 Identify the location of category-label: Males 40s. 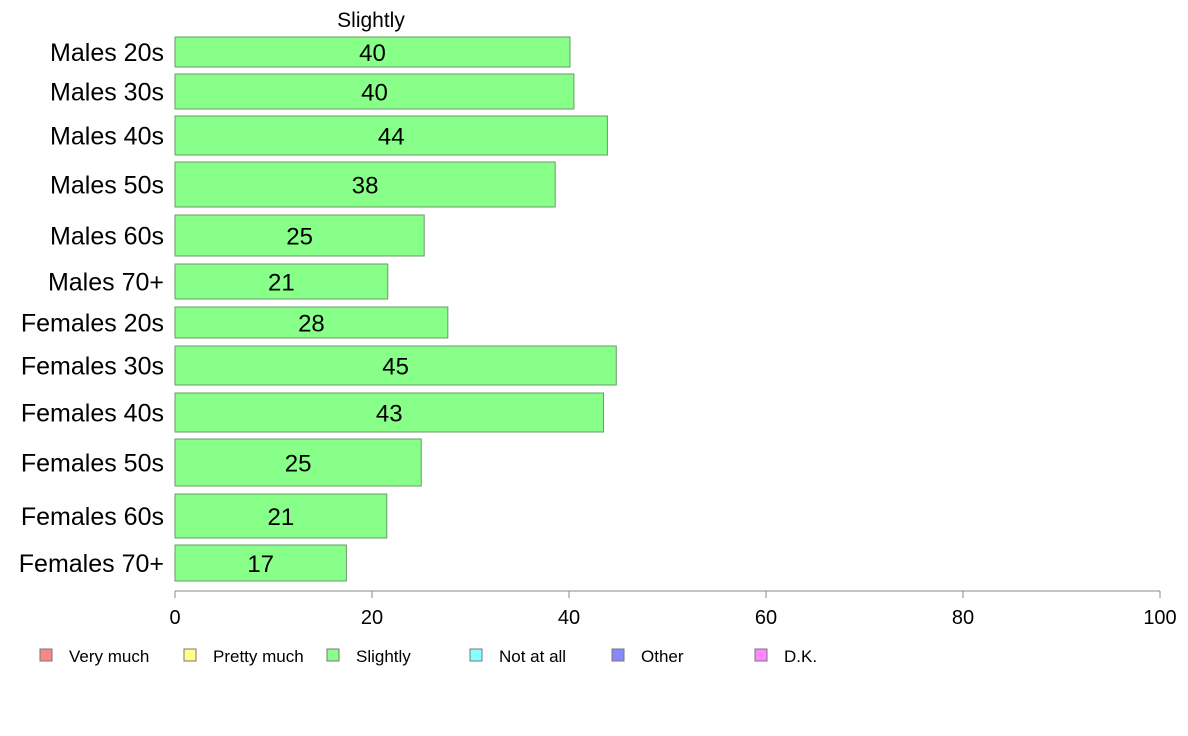
(107, 137).